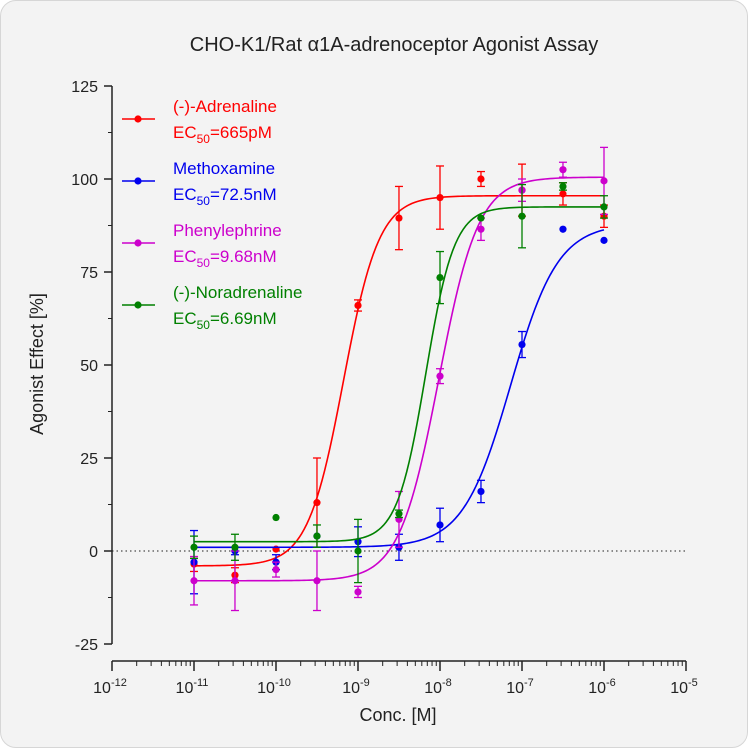 The height and width of the screenshot is (751, 750). Describe the element at coordinates (397, 715) in the screenshot. I see `x-axis-title: Conc. [M]` at that location.